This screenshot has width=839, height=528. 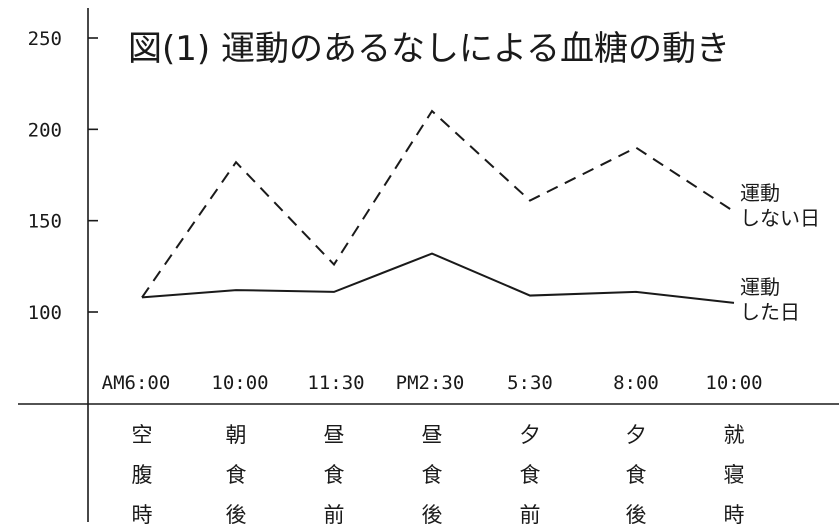 What do you see at coordinates (142, 435) in the screenshot?
I see `category-label-char: 空` at bounding box center [142, 435].